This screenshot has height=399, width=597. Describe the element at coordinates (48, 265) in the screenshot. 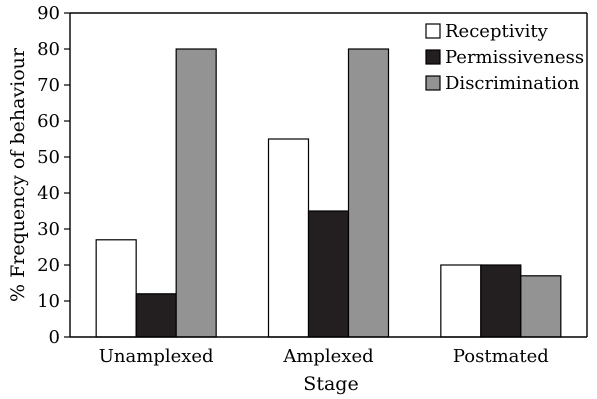

I see `y-tick-label: 20` at that location.